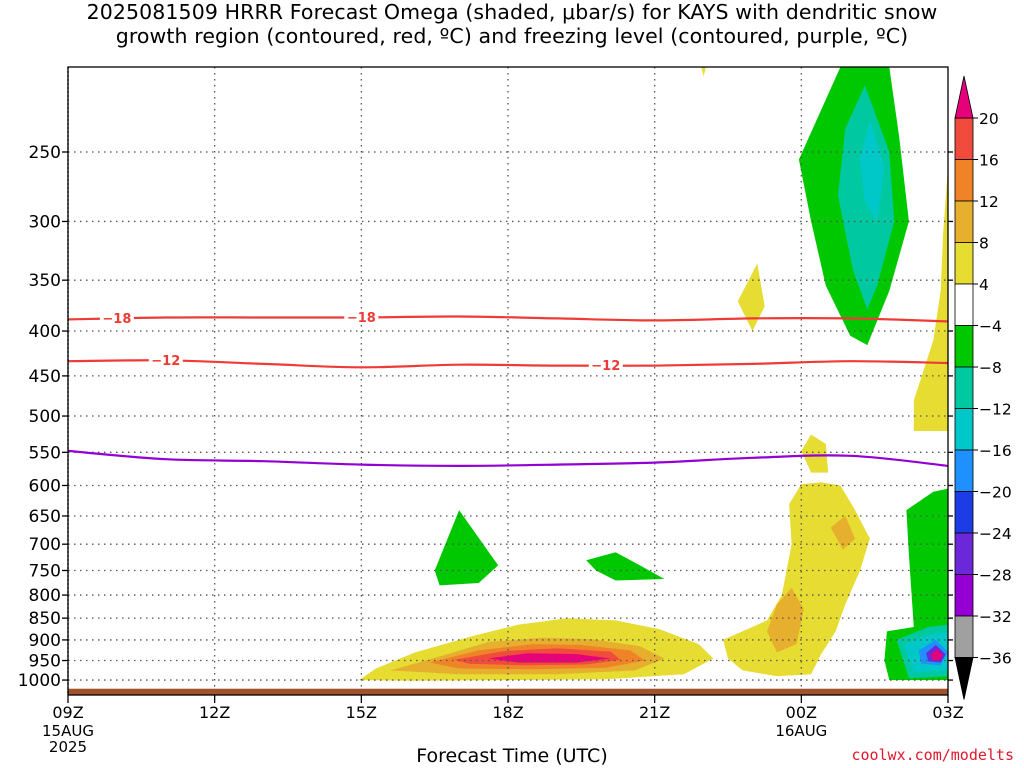 This screenshot has width=1024, height=768. I want to click on x-tick-label-18Z: 18Z, so click(507, 712).